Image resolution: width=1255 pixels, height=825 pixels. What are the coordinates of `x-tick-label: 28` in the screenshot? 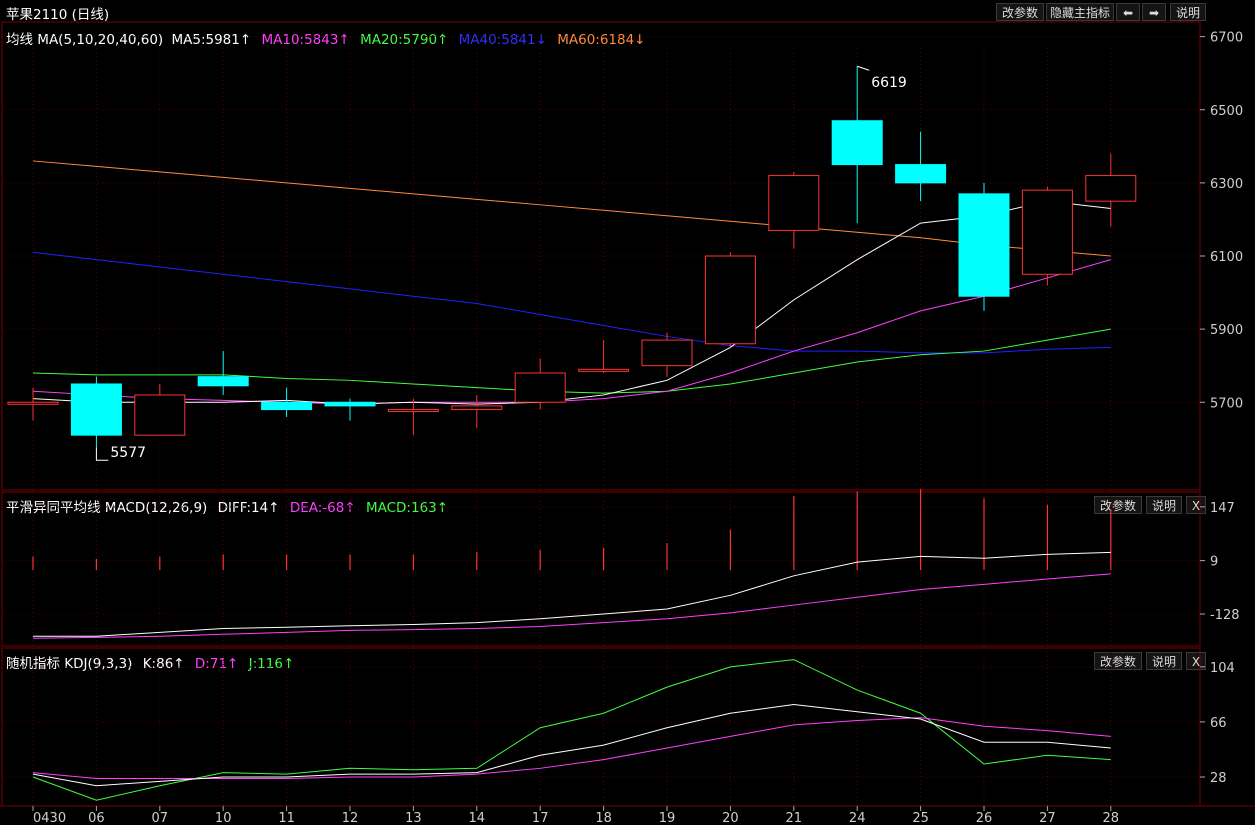 It's located at (1111, 818).